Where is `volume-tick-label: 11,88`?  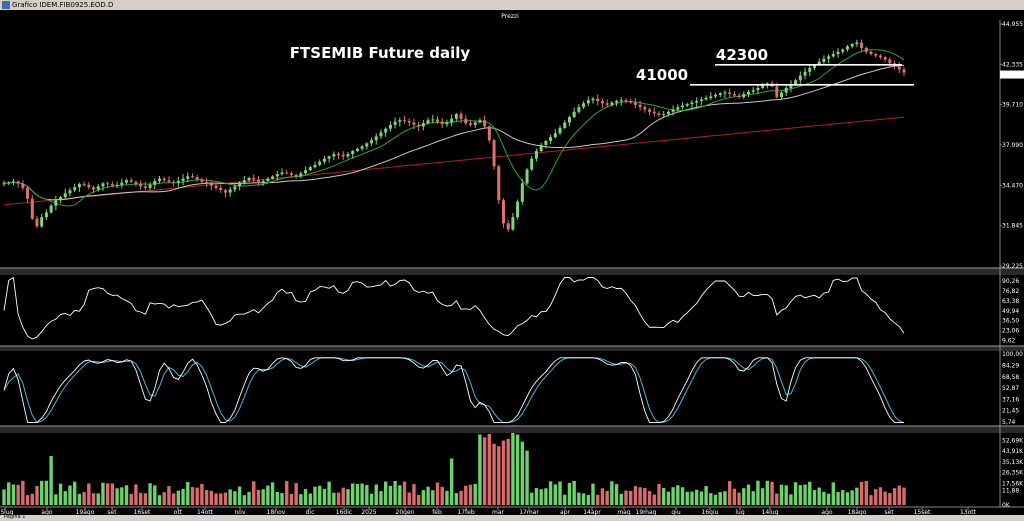
volume-tick-label: 11,88 is located at coordinates (1010, 490).